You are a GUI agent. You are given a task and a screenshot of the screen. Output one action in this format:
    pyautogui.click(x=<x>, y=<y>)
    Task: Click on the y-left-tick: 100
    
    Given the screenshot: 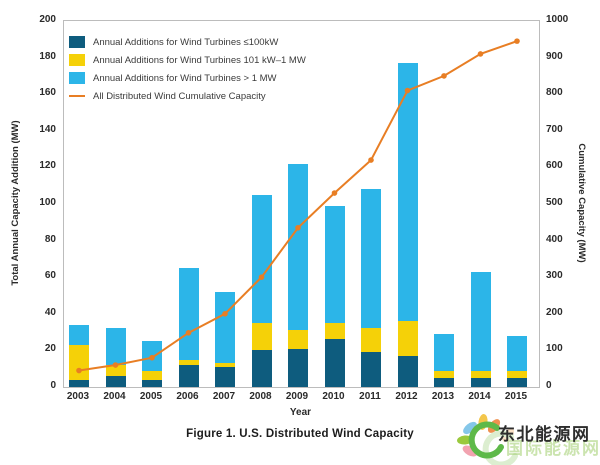 What is the action you would take?
    pyautogui.click(x=47, y=202)
    